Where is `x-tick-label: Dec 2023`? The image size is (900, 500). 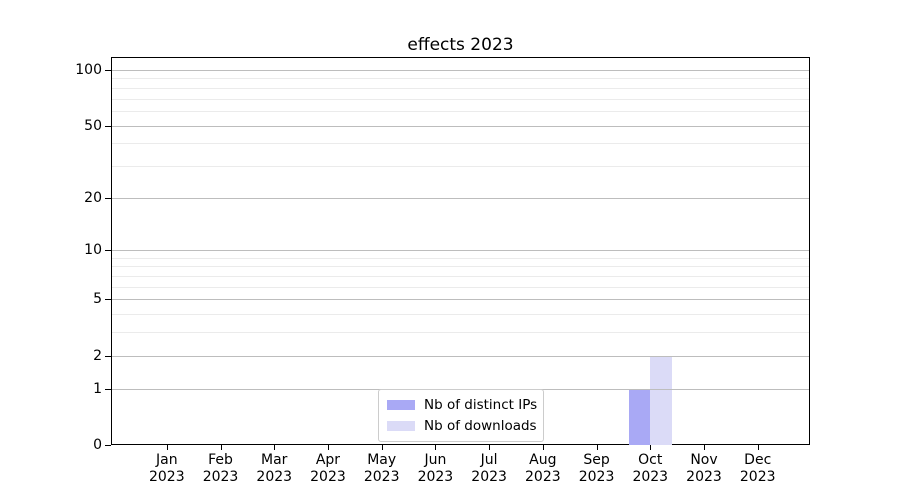
x-tick-label: Dec 2023 is located at coordinates (757, 468).